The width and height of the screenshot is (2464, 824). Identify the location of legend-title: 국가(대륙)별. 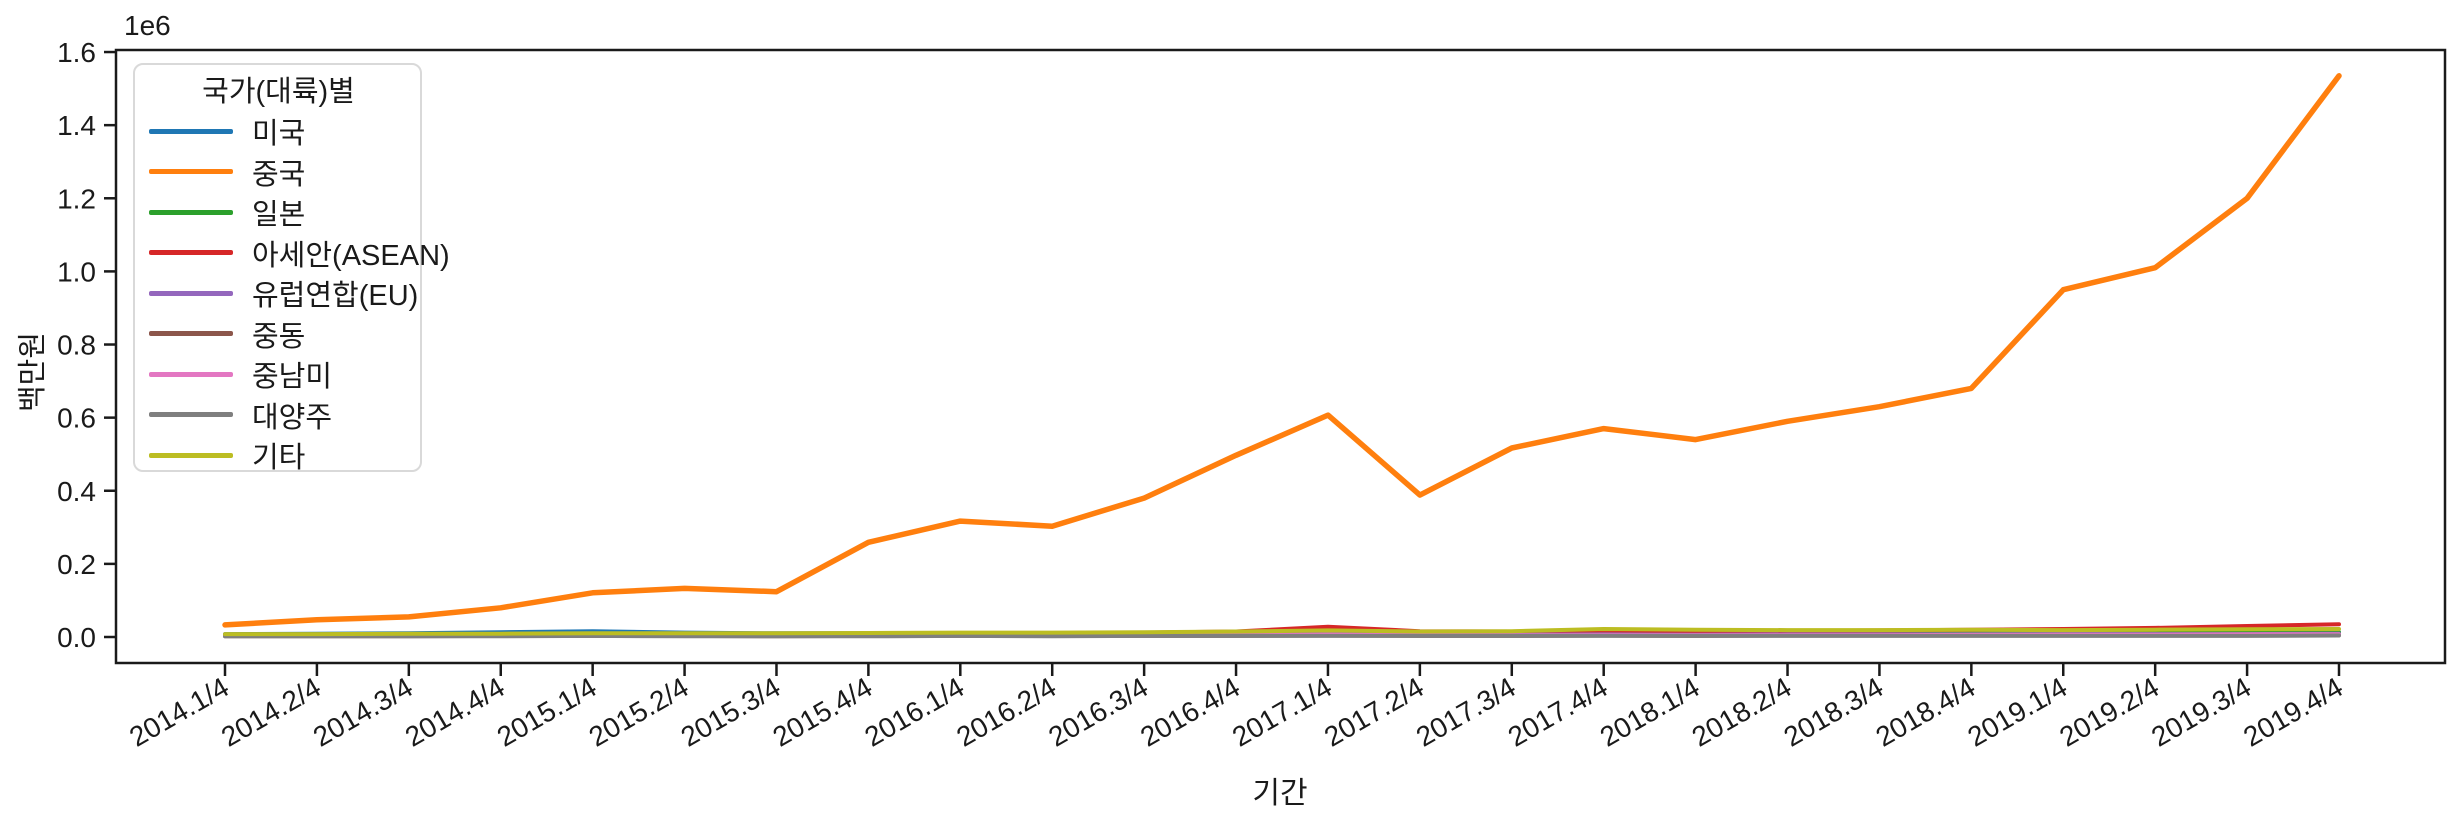
(278, 92).